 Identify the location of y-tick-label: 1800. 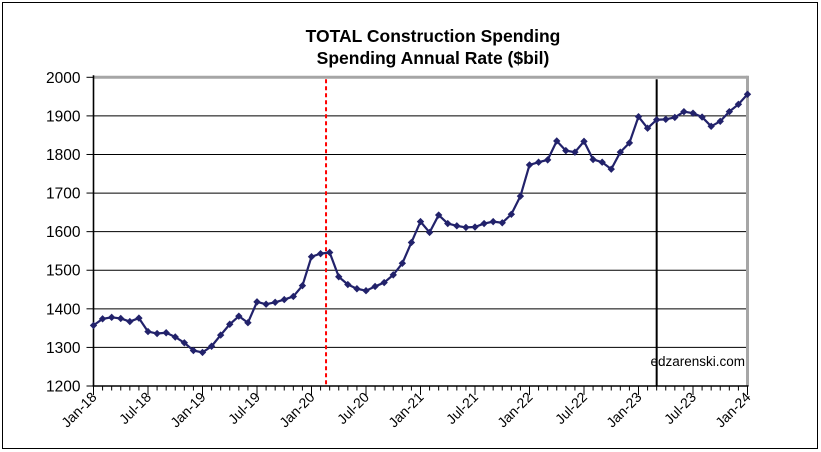
(63, 155).